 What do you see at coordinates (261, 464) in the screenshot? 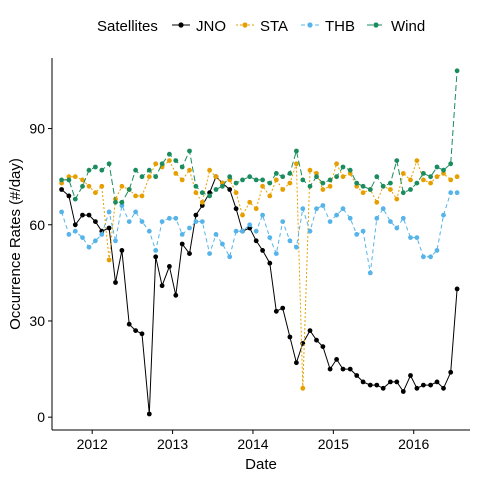
I see `x-axis-title: Date` at bounding box center [261, 464].